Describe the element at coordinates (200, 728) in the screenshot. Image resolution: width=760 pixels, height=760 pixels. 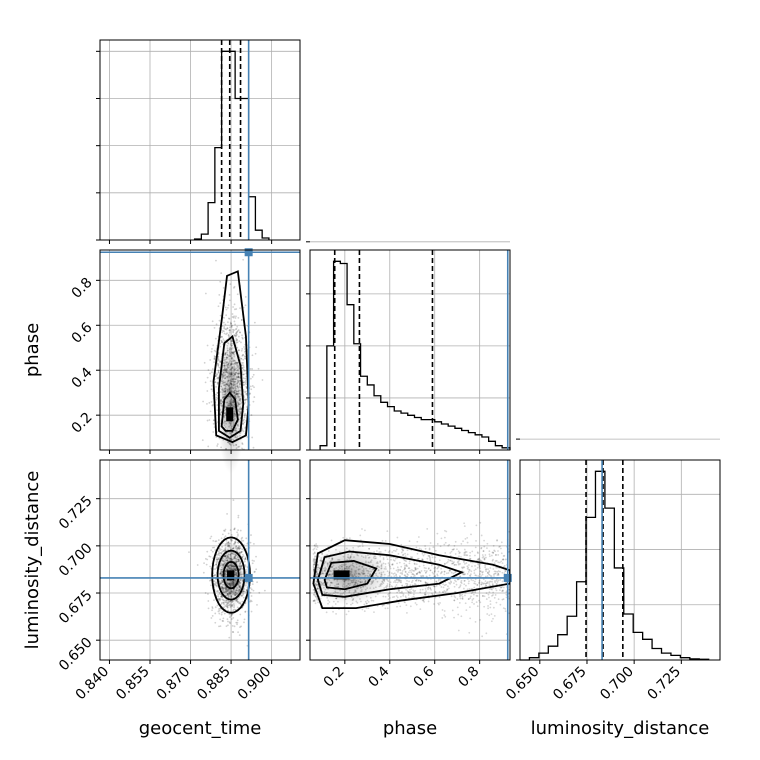
I see `x-axis-title-geocent_time: geocent_time` at that location.